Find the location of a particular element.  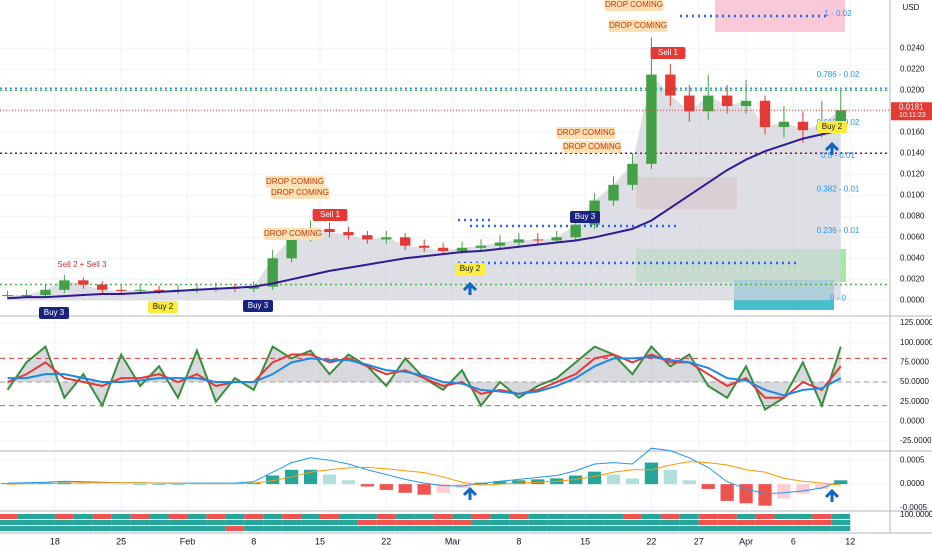

y-tick-label: 0.0000 is located at coordinates (912, 299).